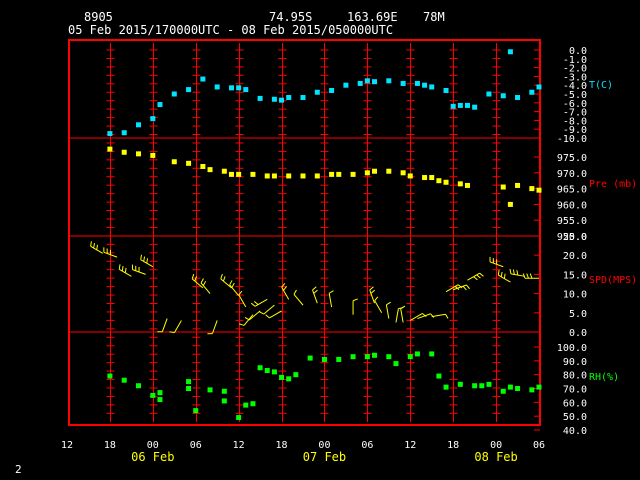  What do you see at coordinates (601, 85) in the screenshot?
I see `panel-label-temperature: T(C)` at bounding box center [601, 85].